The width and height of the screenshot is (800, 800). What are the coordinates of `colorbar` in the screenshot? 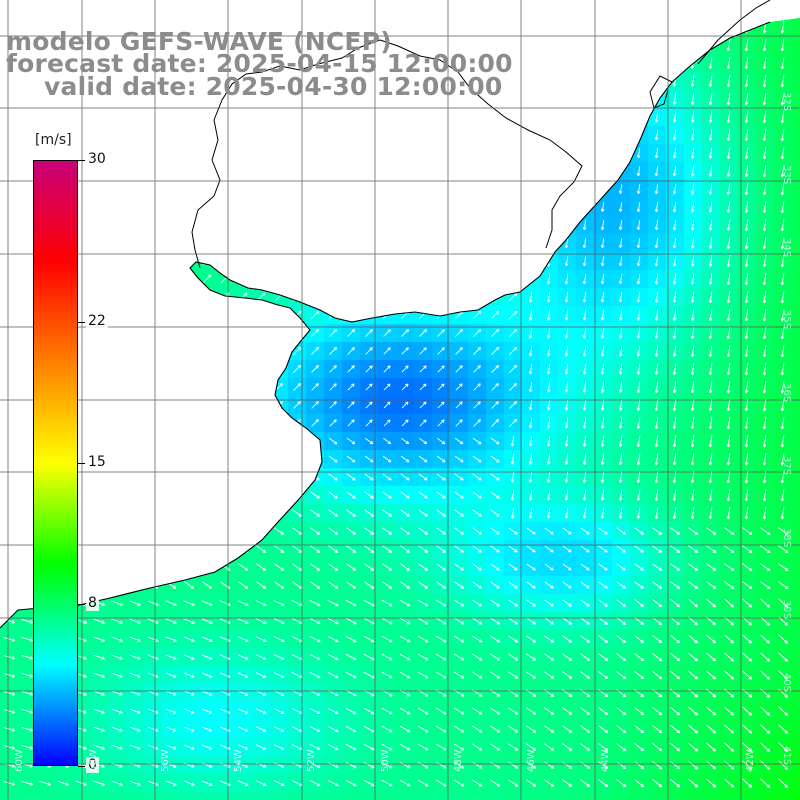 It's located at (55, 463).